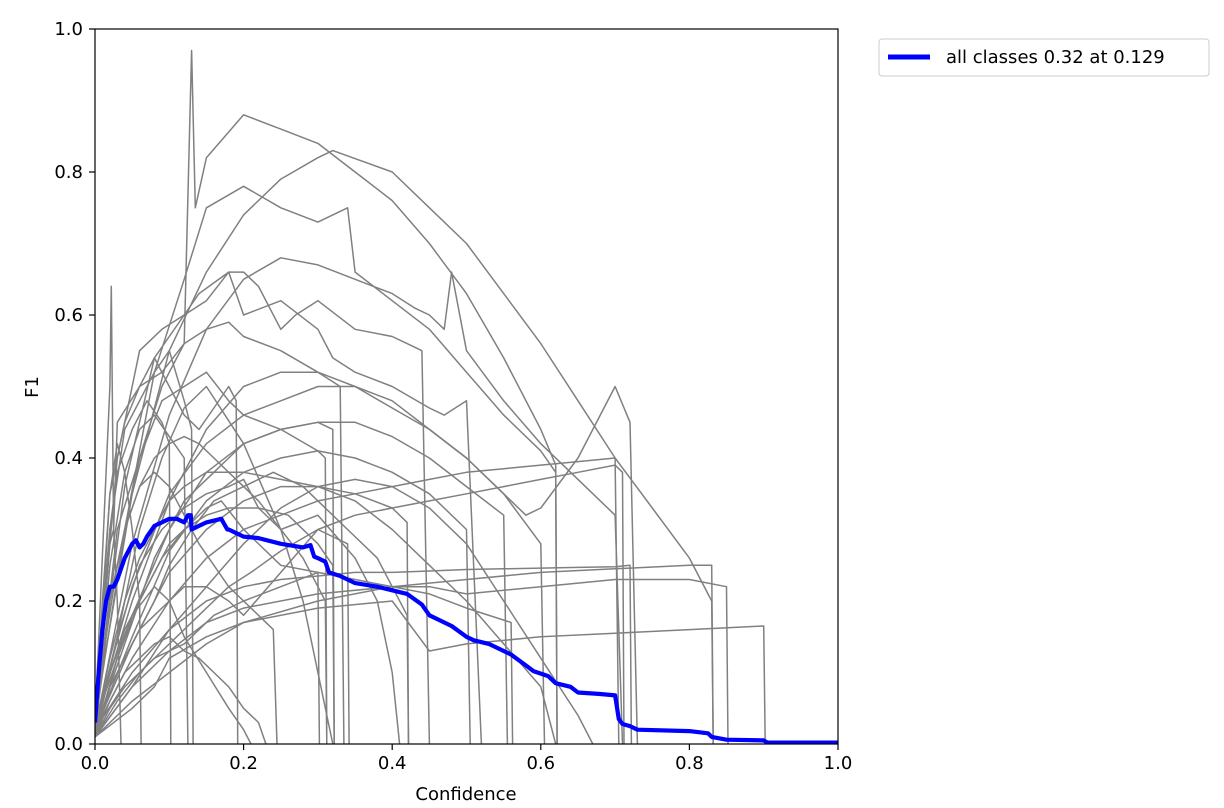  Describe the element at coordinates (1055, 57) in the screenshot. I see `legend-label: all classes 0.32 at 0.129` at that location.